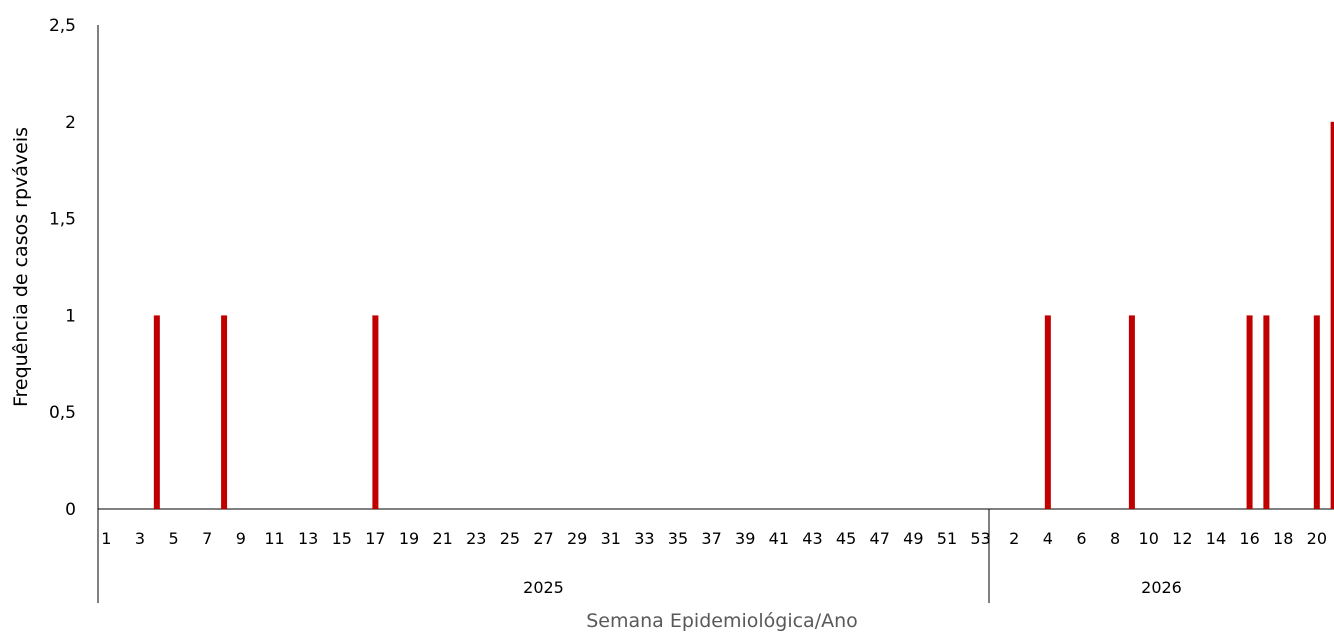  What do you see at coordinates (644, 538) in the screenshot?
I see `x-tick-label: 33` at bounding box center [644, 538].